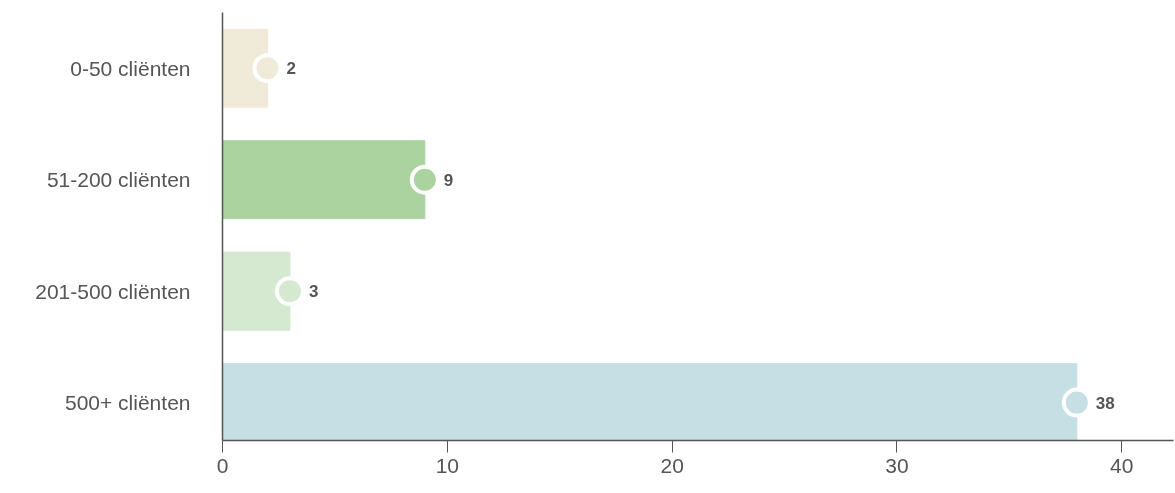 This screenshot has width=1175, height=493. What do you see at coordinates (1105, 403) in the screenshot?
I see `data-label: 38` at bounding box center [1105, 403].